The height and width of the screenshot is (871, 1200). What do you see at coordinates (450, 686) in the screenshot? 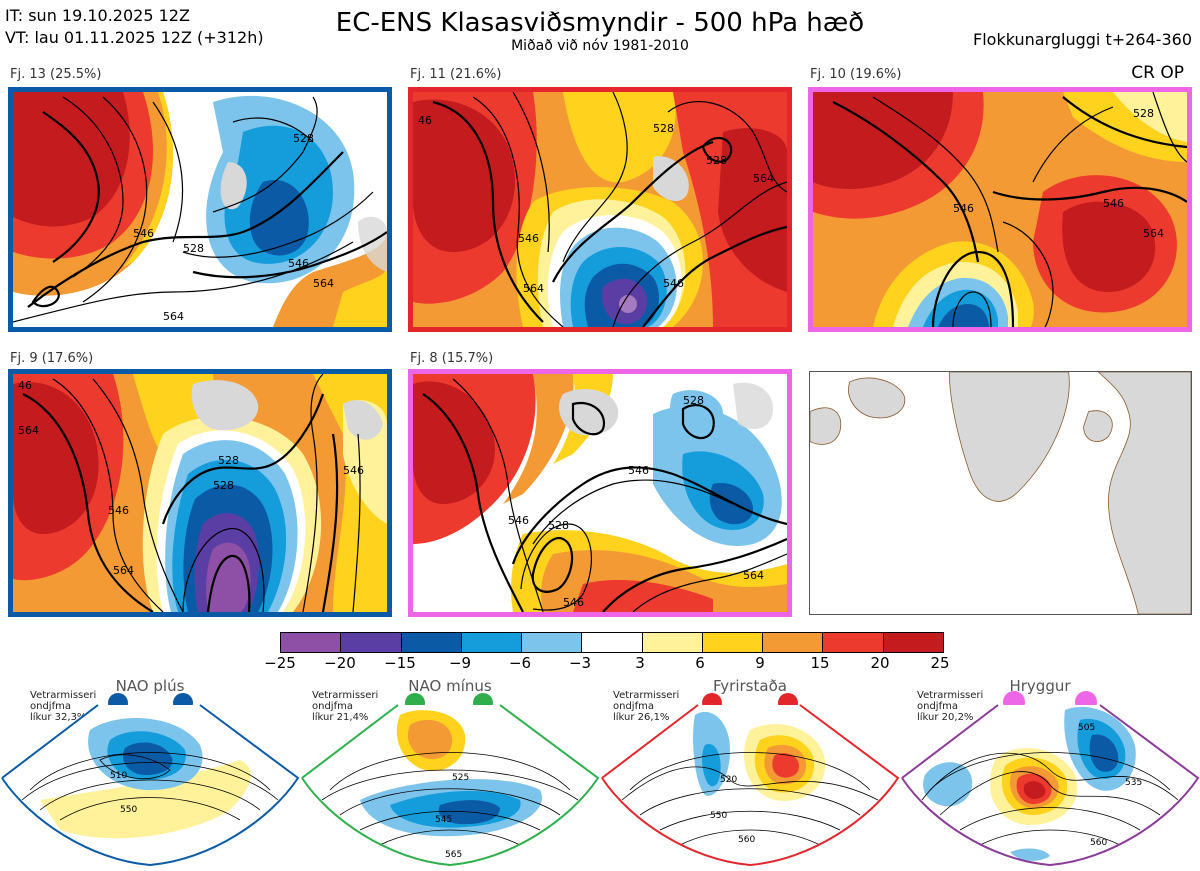
I see `regime-title-nao-minus: NAO mínus` at bounding box center [450, 686].